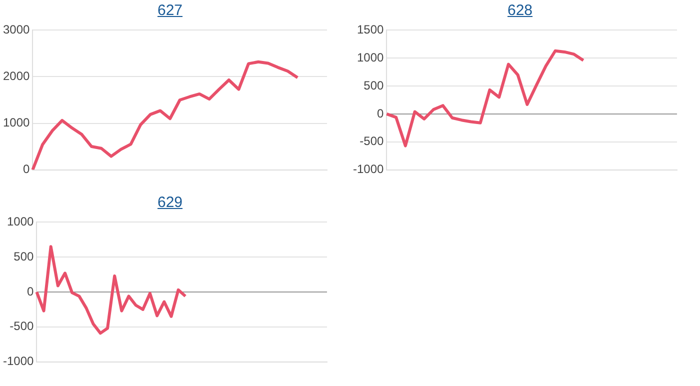 The height and width of the screenshot is (386, 700). What do you see at coordinates (520, 10) in the screenshot?
I see `chart-title: 628` at bounding box center [520, 10].